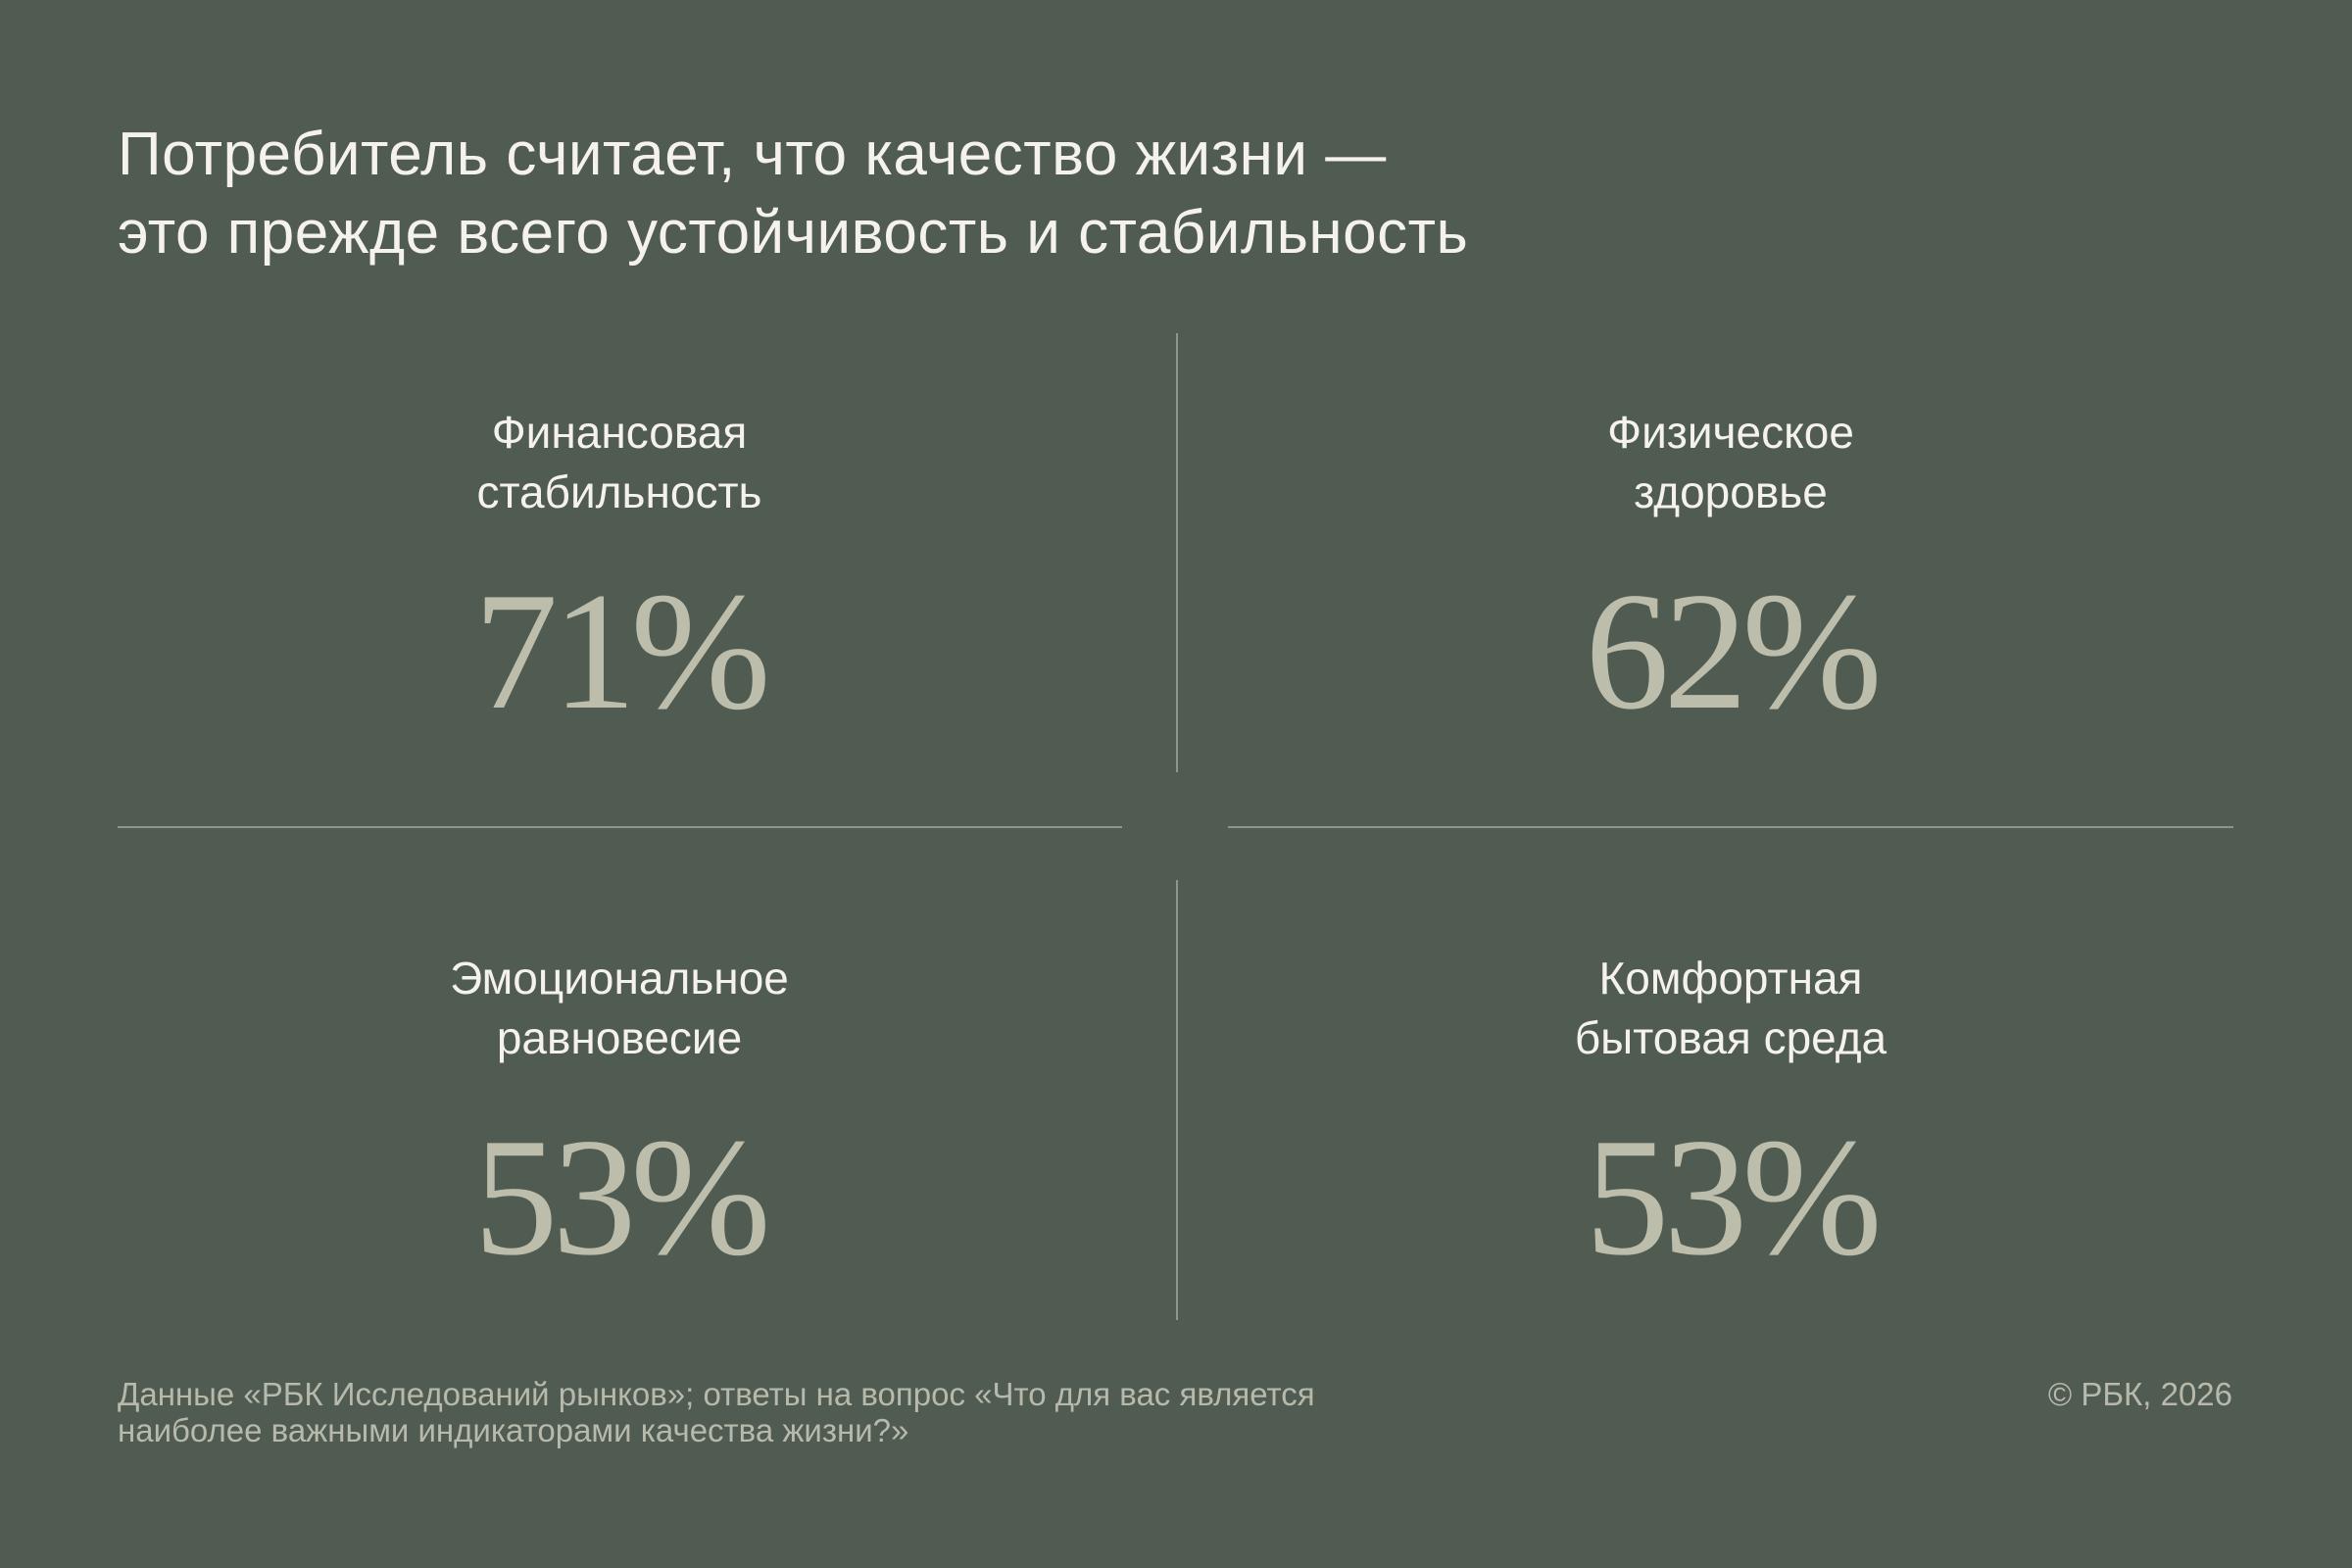 This screenshot has width=2352, height=1568. I want to click on copyright: © РБК, 2026, so click(2139, 1394).